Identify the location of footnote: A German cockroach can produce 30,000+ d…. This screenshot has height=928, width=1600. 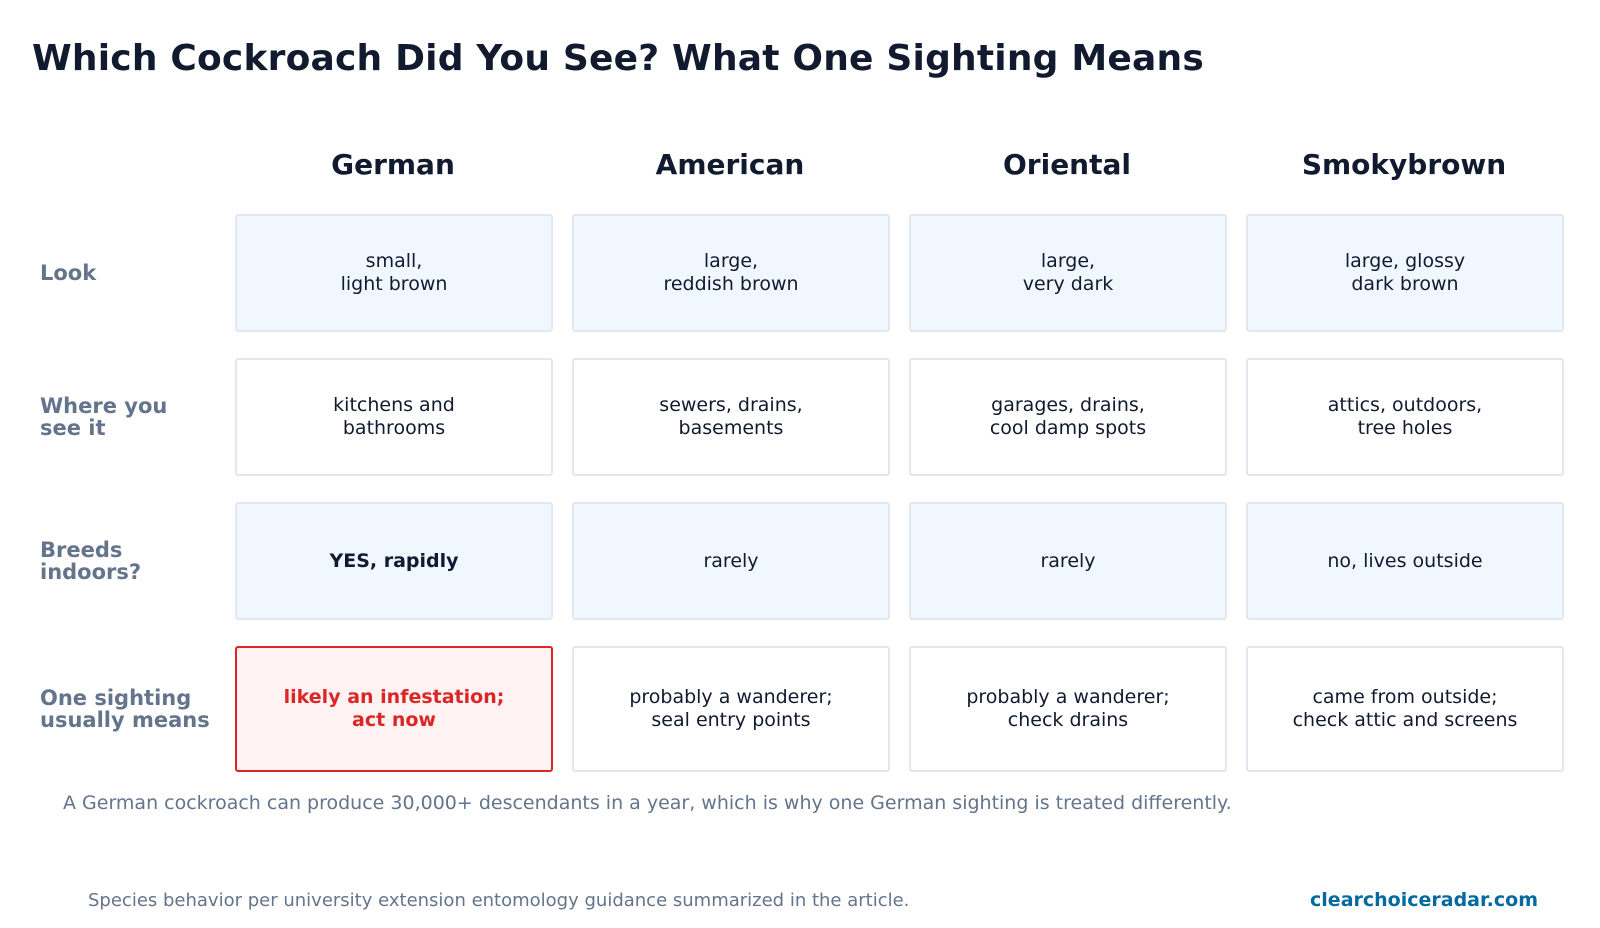
(647, 803).